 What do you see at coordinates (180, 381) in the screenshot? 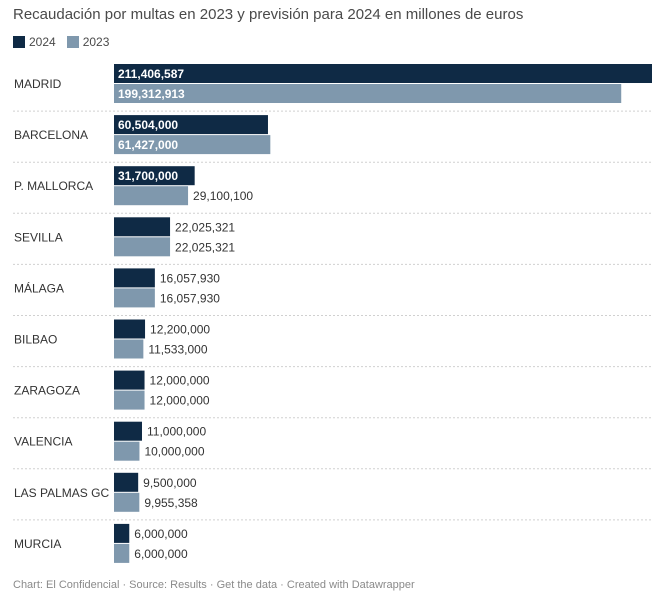
I see `value-label-2024-zaragoza: 12,000,000` at bounding box center [180, 381].